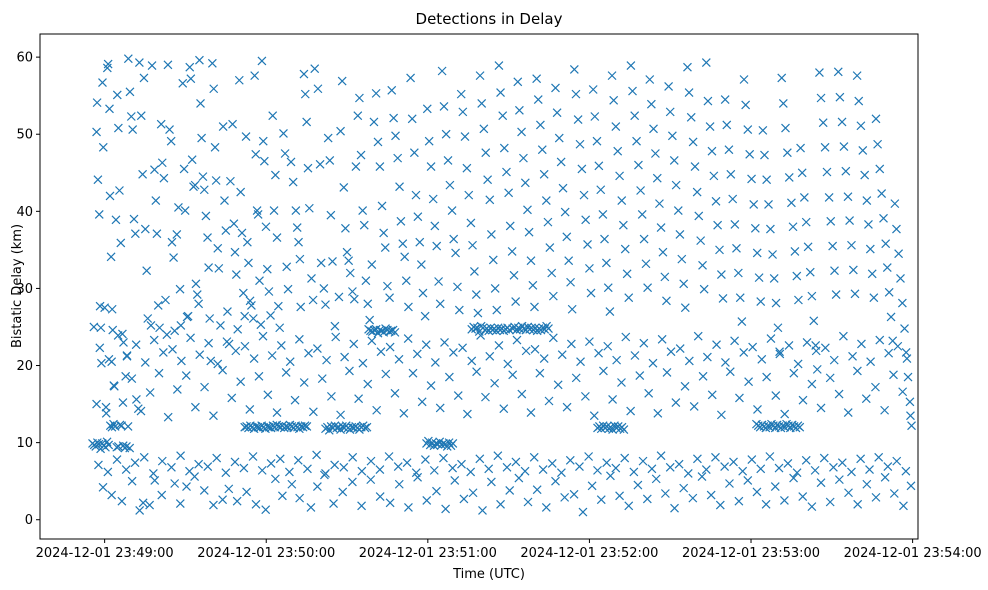 This screenshot has width=988, height=590. I want to click on y-tick-label: 10, so click(24, 443).